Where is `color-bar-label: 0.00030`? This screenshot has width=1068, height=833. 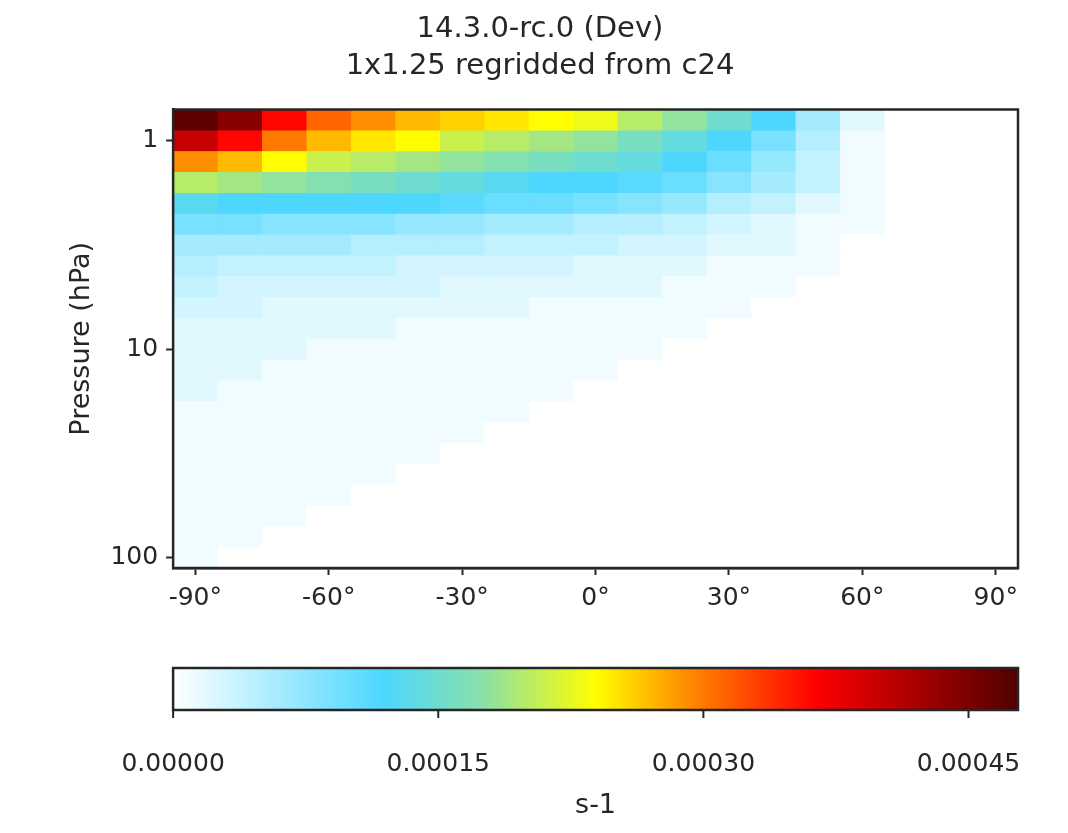
color-bar-label: 0.00030 is located at coordinates (703, 762).